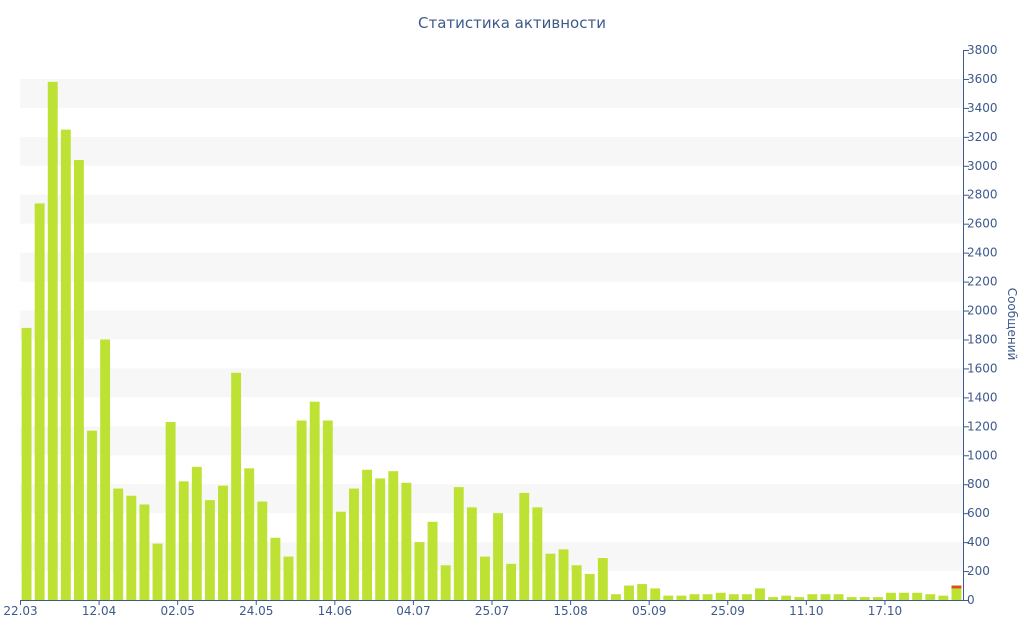 Image resolution: width=1024 pixels, height=640 pixels. I want to click on y-axis-label: Сообщений, so click(1012, 324).